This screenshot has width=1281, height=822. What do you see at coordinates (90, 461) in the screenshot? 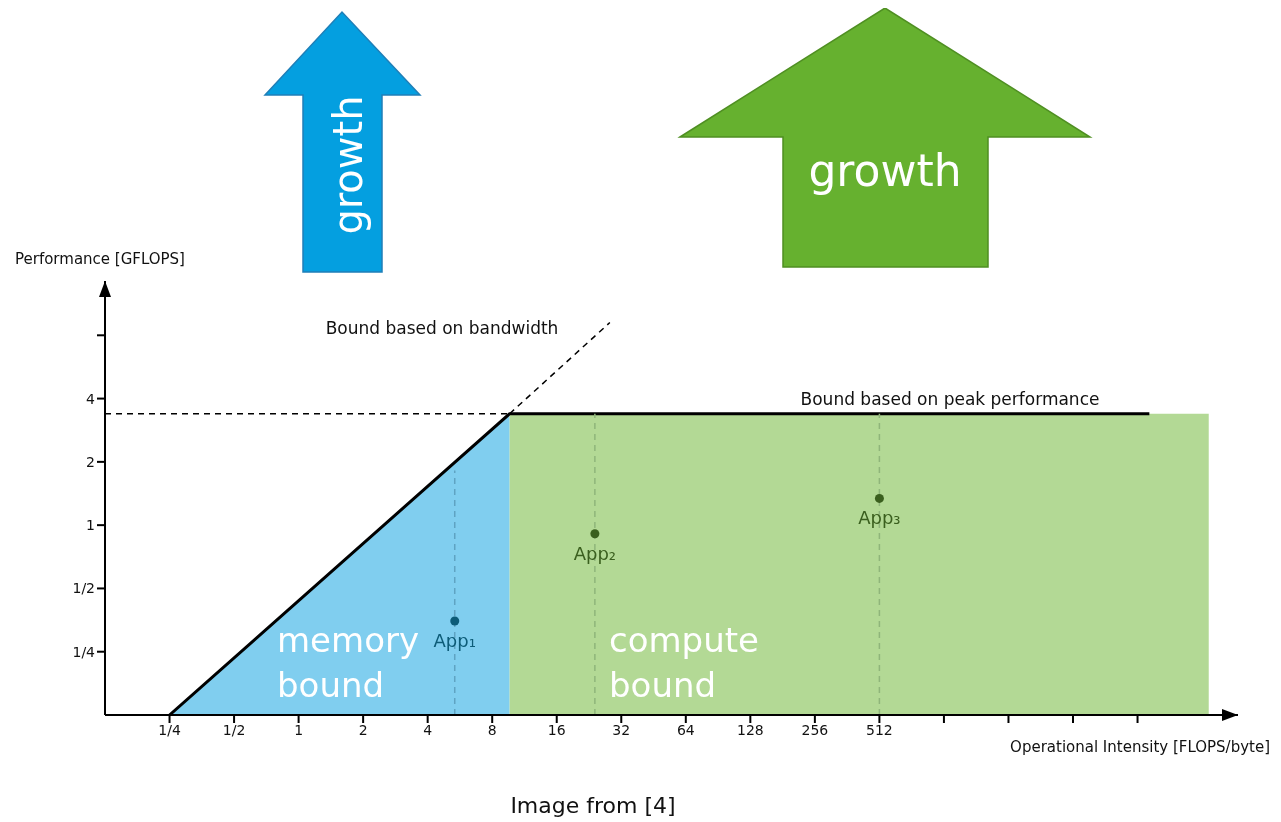
I see `y-tick-label: 2` at bounding box center [90, 461].